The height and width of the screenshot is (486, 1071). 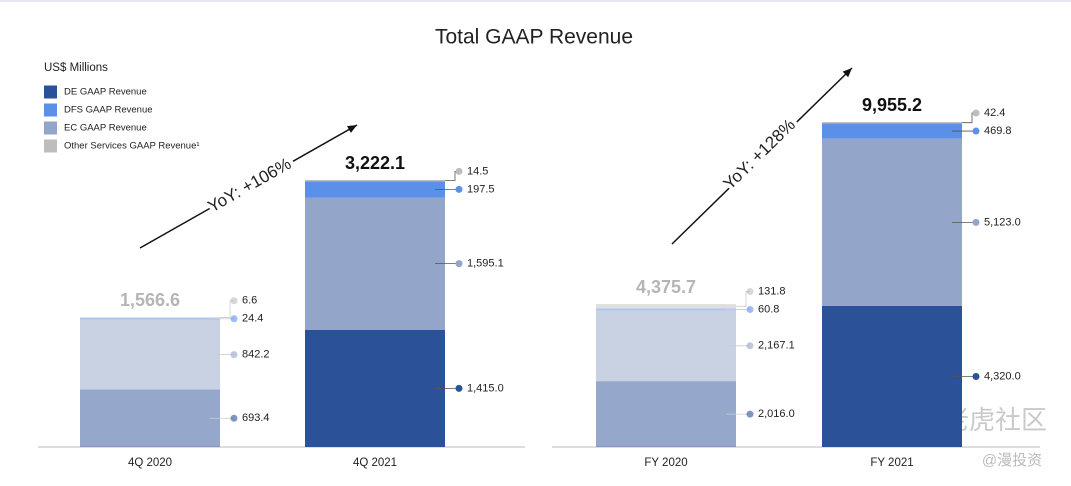 I want to click on value-label: 2,167.1, so click(x=776, y=346).